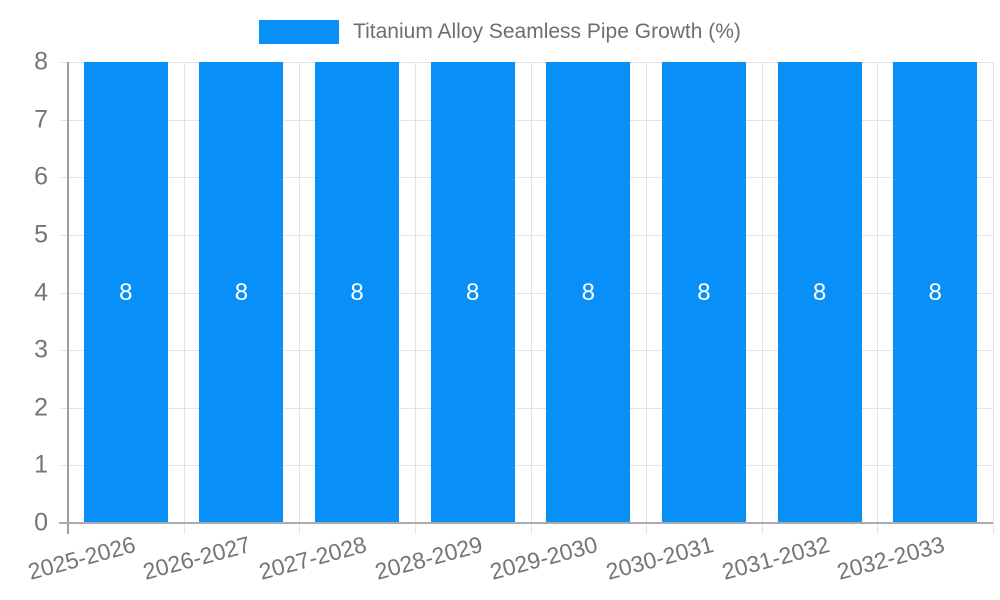 The width and height of the screenshot is (1000, 600). What do you see at coordinates (544, 558) in the screenshot?
I see `x-axis-tick-label: 2029-2030` at bounding box center [544, 558].